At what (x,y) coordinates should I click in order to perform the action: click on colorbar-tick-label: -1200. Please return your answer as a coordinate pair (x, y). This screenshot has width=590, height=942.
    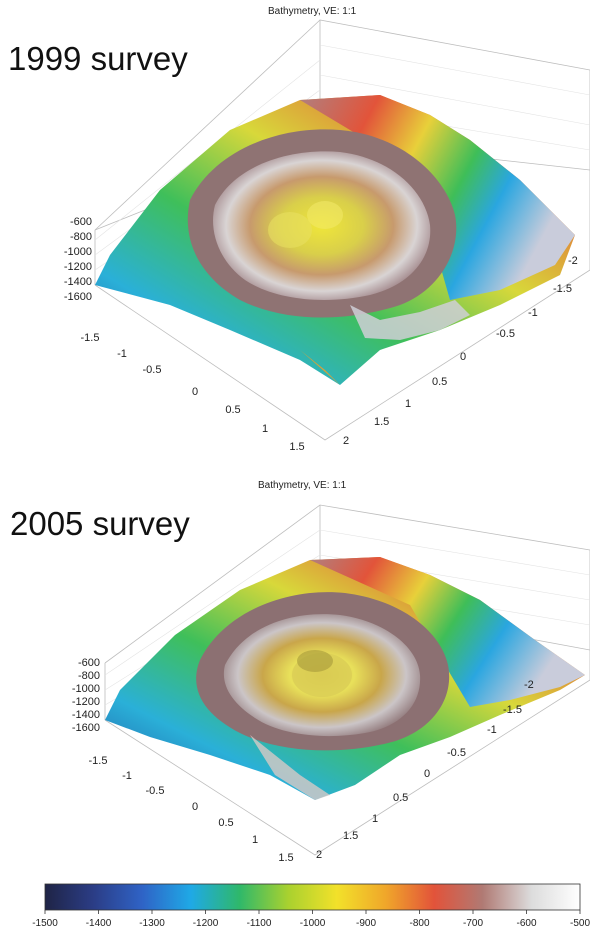
    Looking at the image, I should click on (206, 923).